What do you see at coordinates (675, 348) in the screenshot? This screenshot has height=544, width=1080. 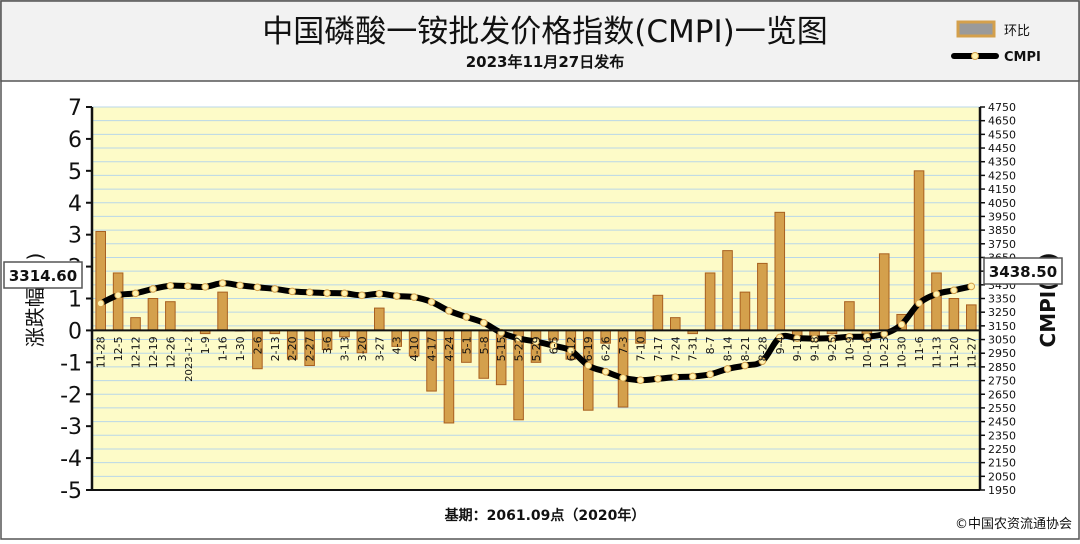 I see `x-tick-label: 7-24` at bounding box center [675, 348].